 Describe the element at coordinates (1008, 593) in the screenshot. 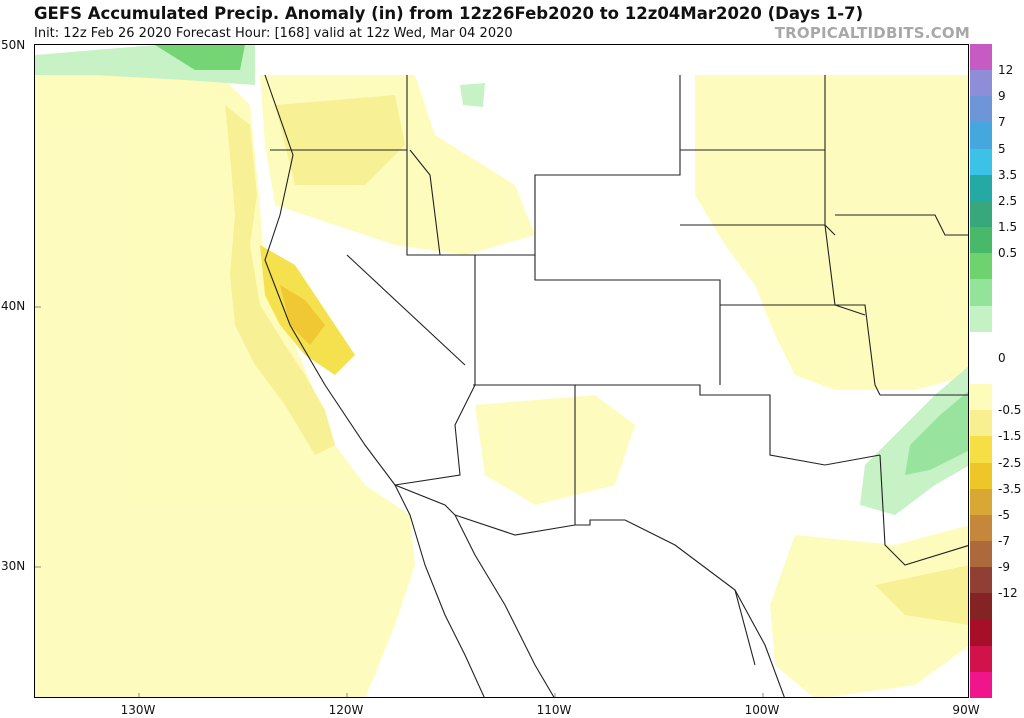

I see `colorbar-label: -12` at that location.